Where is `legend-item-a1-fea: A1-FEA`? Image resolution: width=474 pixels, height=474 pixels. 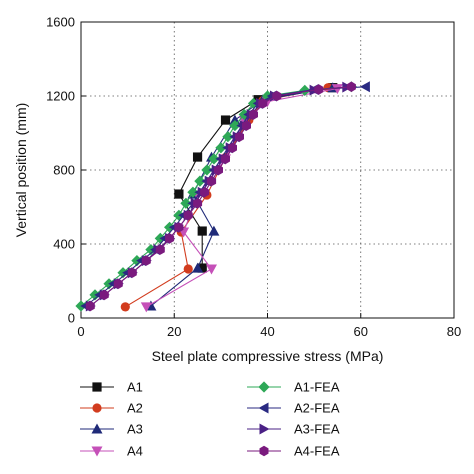
legend-item-a1-fea: A1-FEA is located at coordinates (293, 387).